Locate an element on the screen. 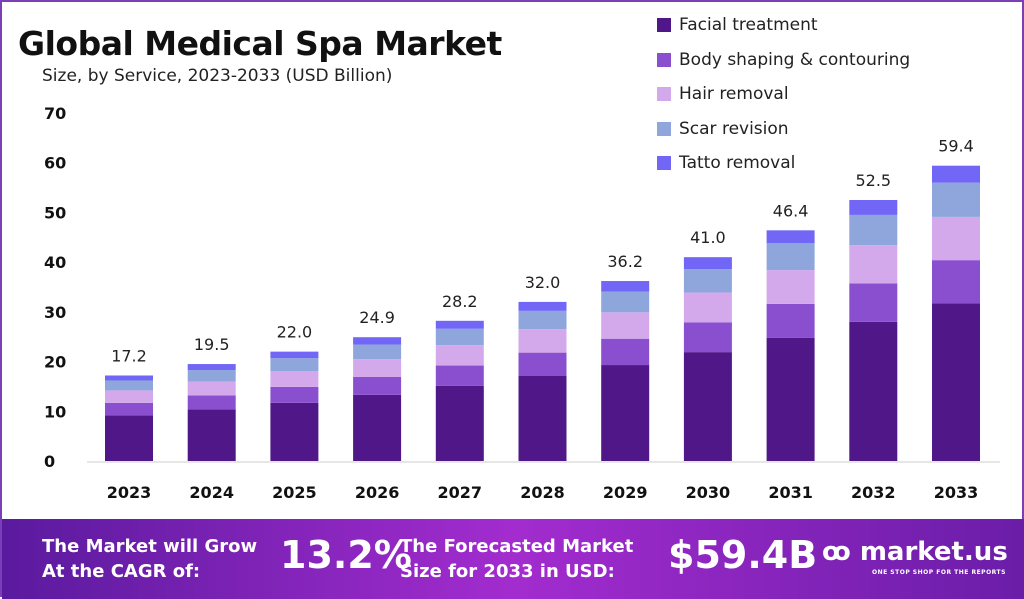  cagr-label: The Market will Grow At the CAGR of: is located at coordinates (149, 559).